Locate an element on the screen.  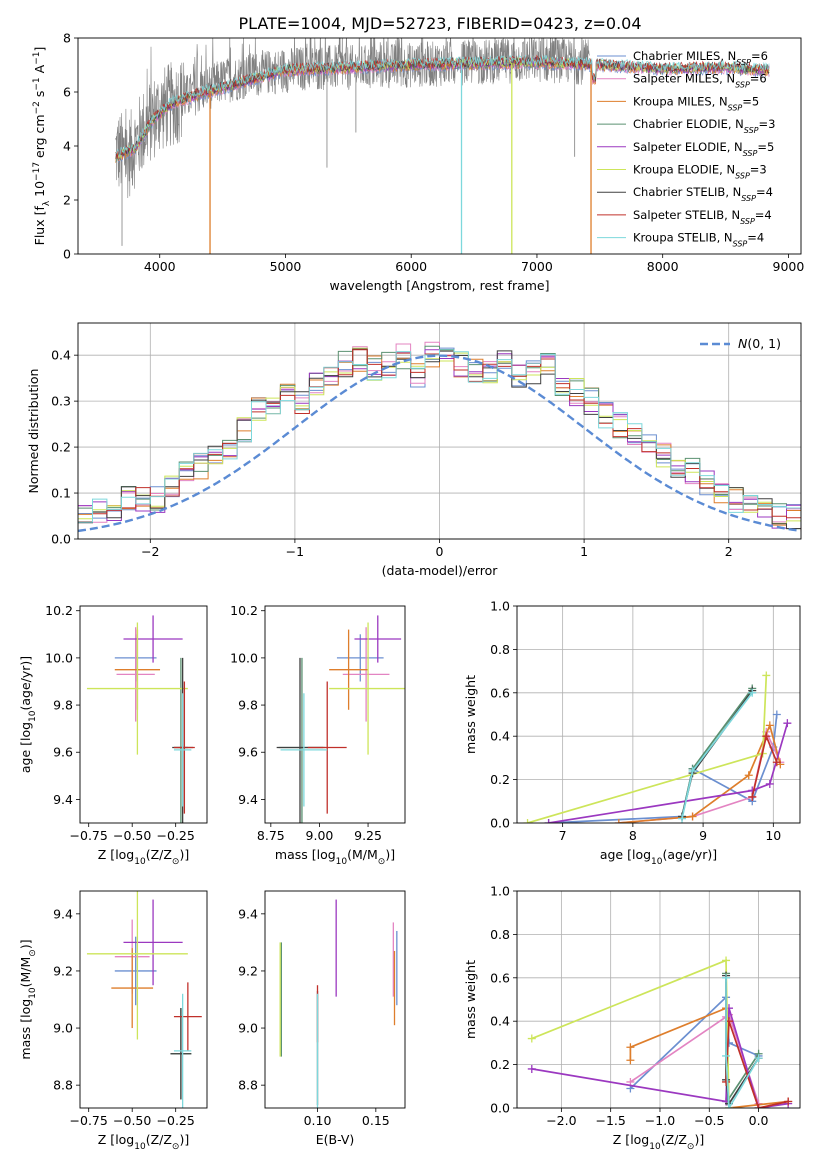
y-tick-label: 10.0 is located at coordinates (59, 657).